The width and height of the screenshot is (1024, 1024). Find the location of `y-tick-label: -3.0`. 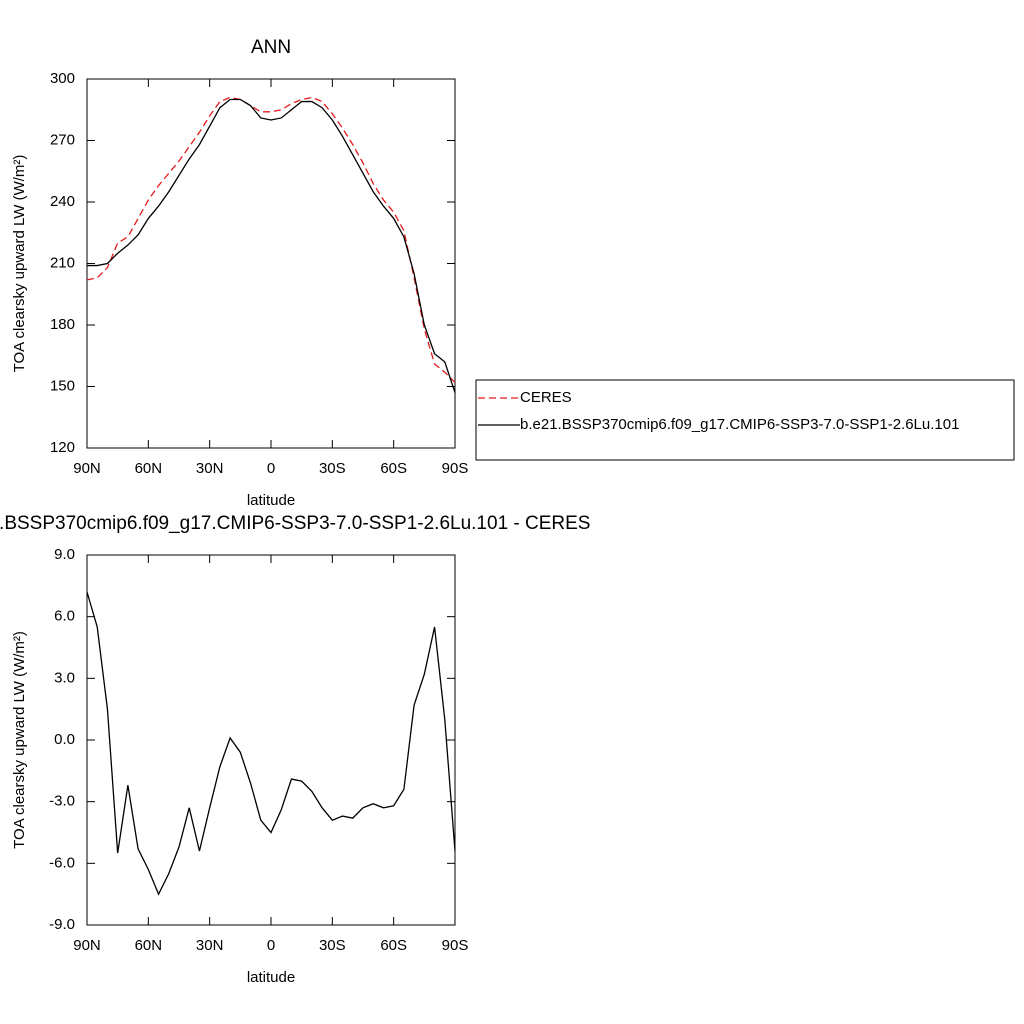

y-tick-label: -3.0 is located at coordinates (62, 801).